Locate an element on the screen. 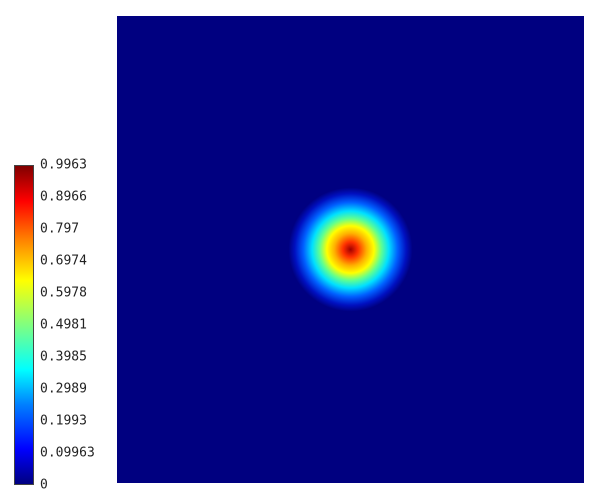  heatmap-peak is located at coordinates (350, 249).